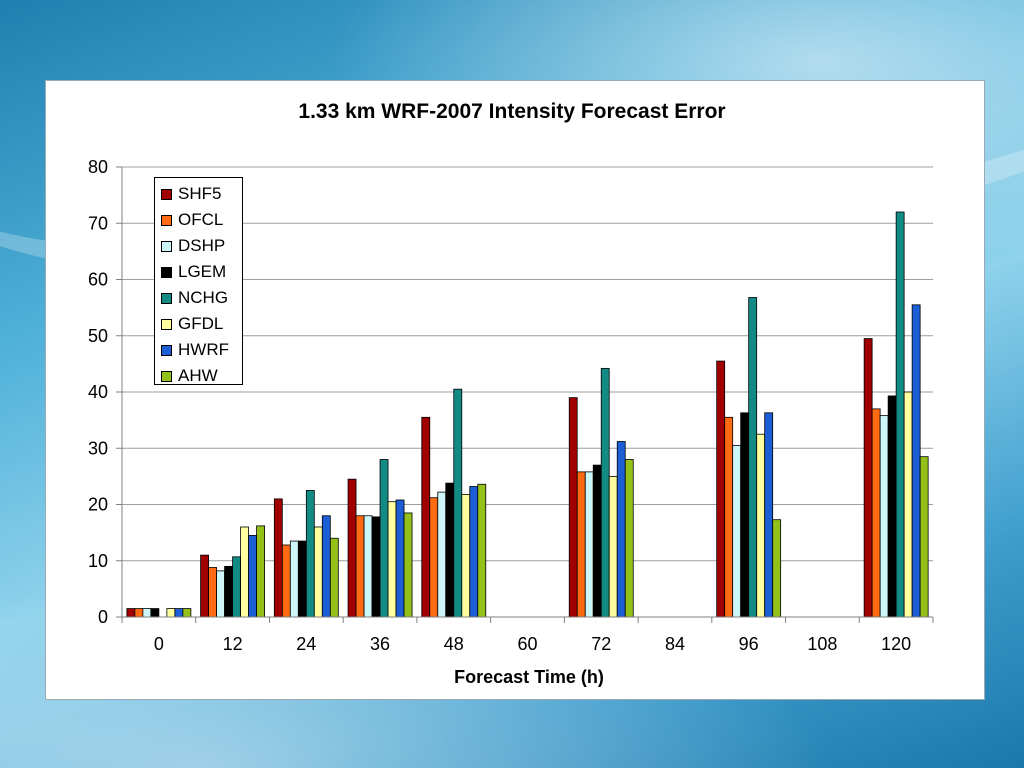 The width and height of the screenshot is (1024, 768). What do you see at coordinates (98, 561) in the screenshot?
I see `y-tick-label: 10` at bounding box center [98, 561].